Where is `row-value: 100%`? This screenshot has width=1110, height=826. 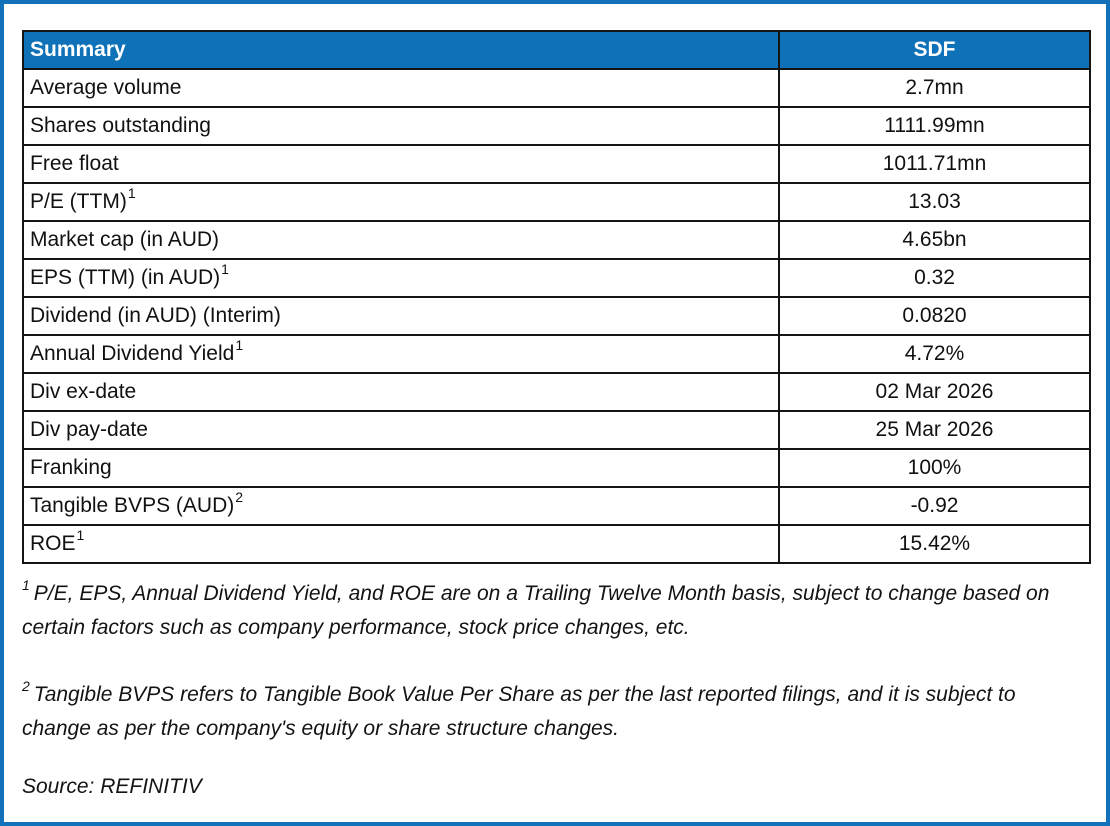 row-value: 100% is located at coordinates (934, 468).